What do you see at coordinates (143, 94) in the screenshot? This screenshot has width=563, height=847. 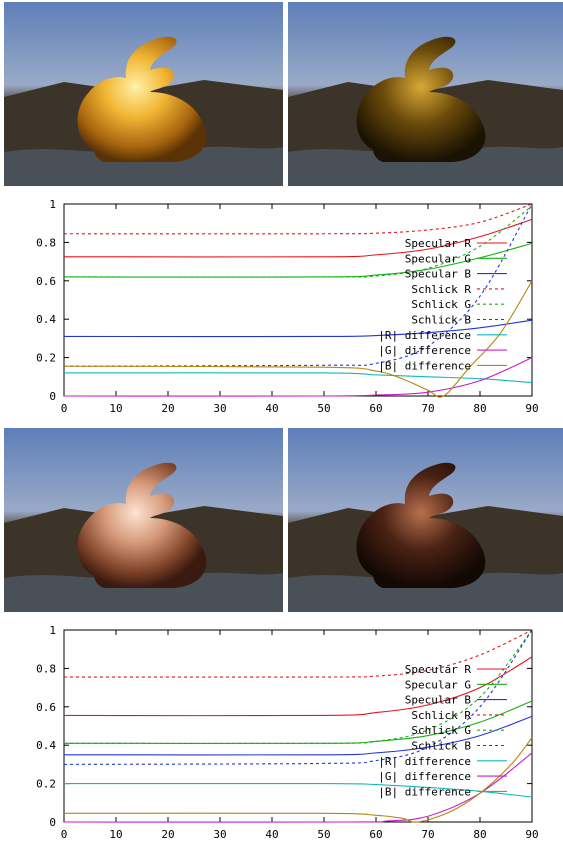 I see `gold-bunny-render` at bounding box center [143, 94].